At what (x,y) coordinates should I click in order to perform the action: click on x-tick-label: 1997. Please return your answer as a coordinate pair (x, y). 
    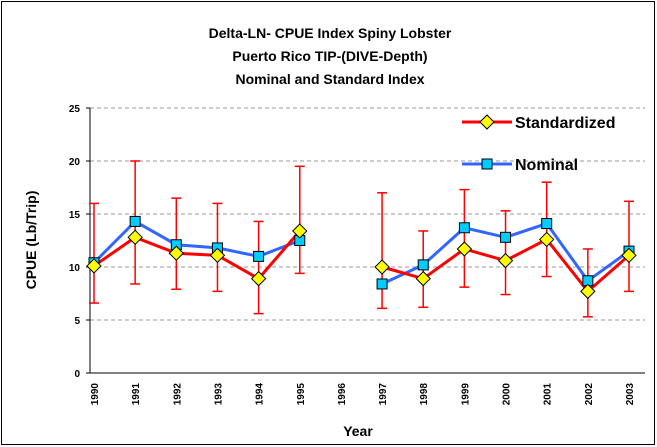
    Looking at the image, I should click on (383, 394).